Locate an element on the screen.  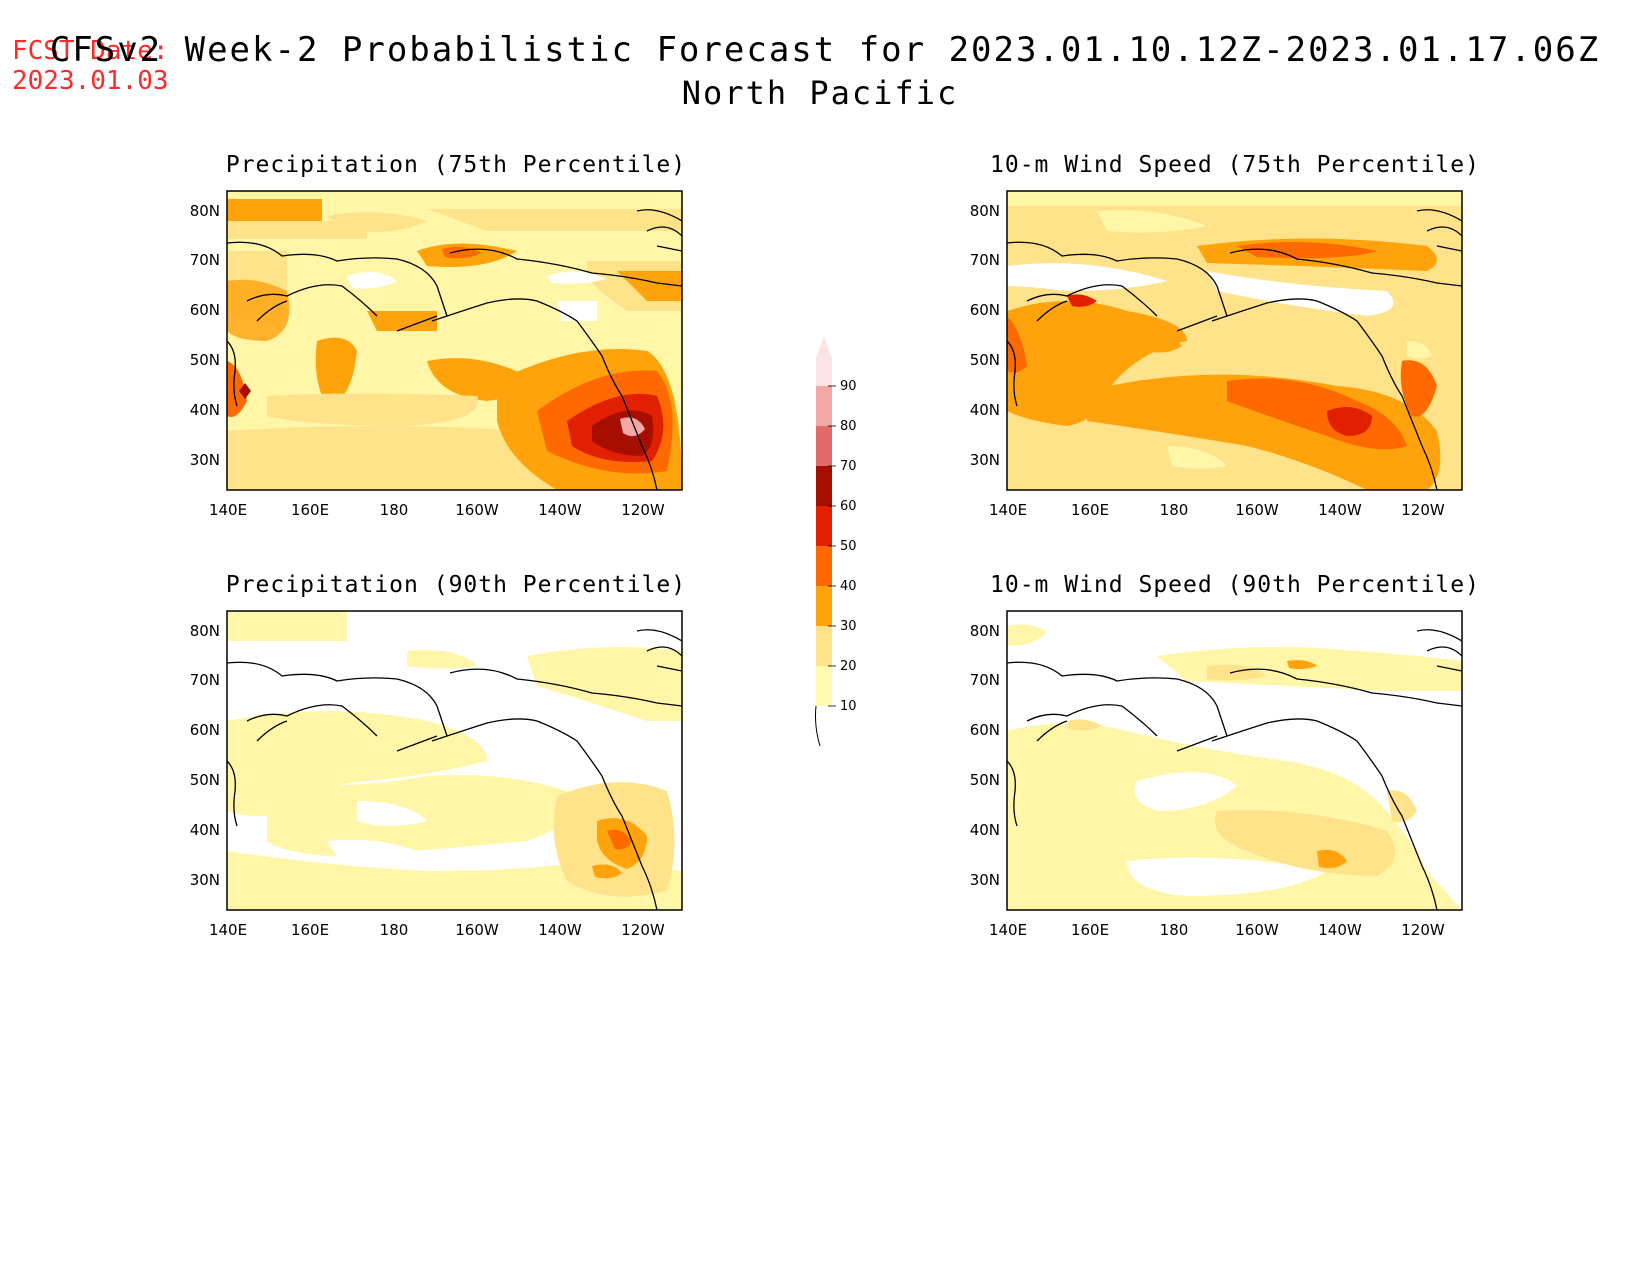
panel-title-precip-75: Precipitation (75th Percentile) is located at coordinates (456, 165).